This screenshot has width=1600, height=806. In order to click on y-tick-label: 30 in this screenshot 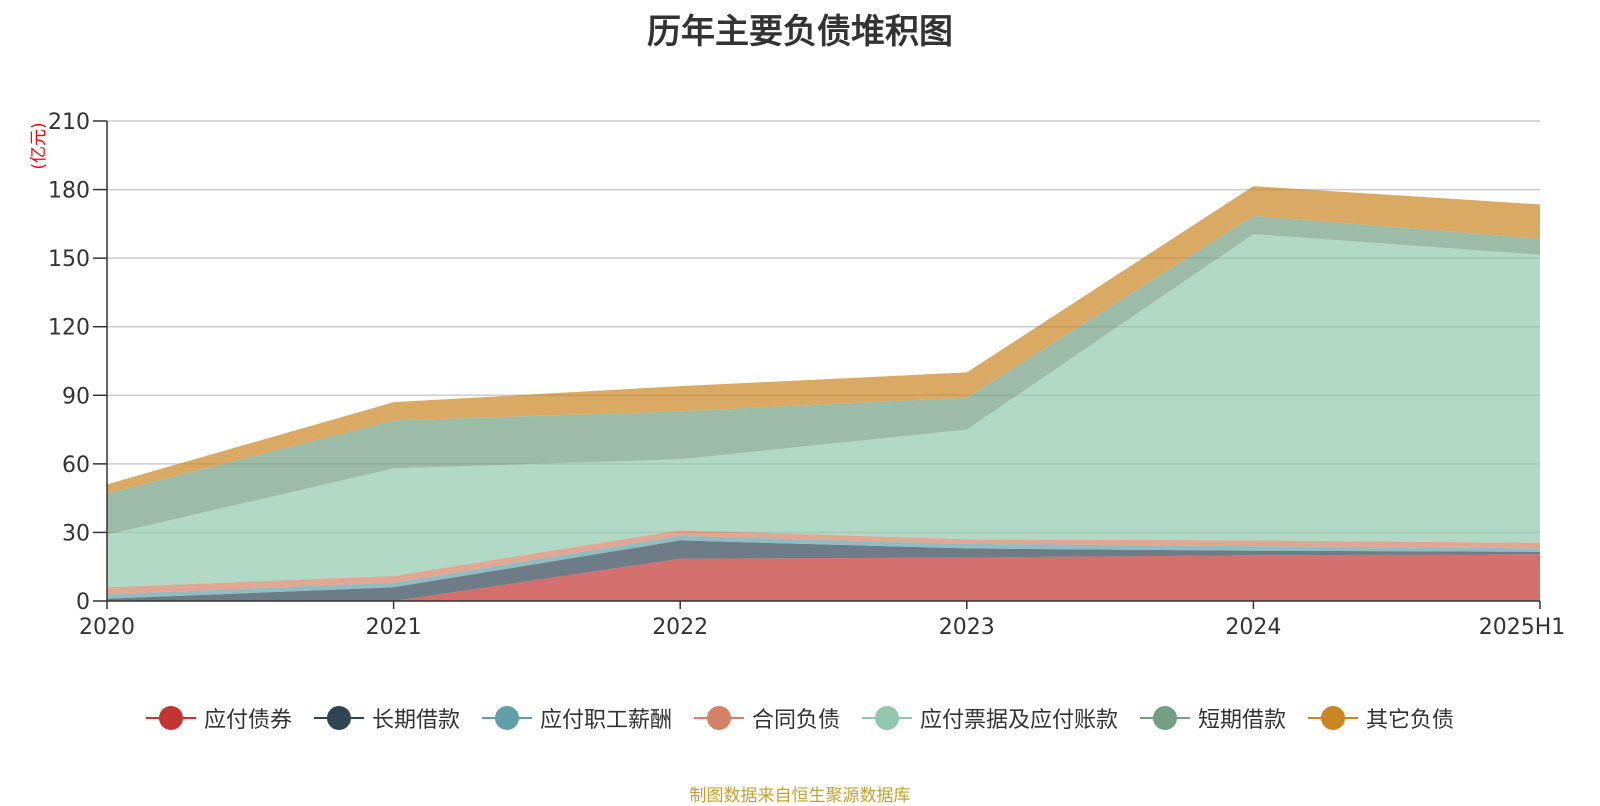, I will do `click(76, 533)`.